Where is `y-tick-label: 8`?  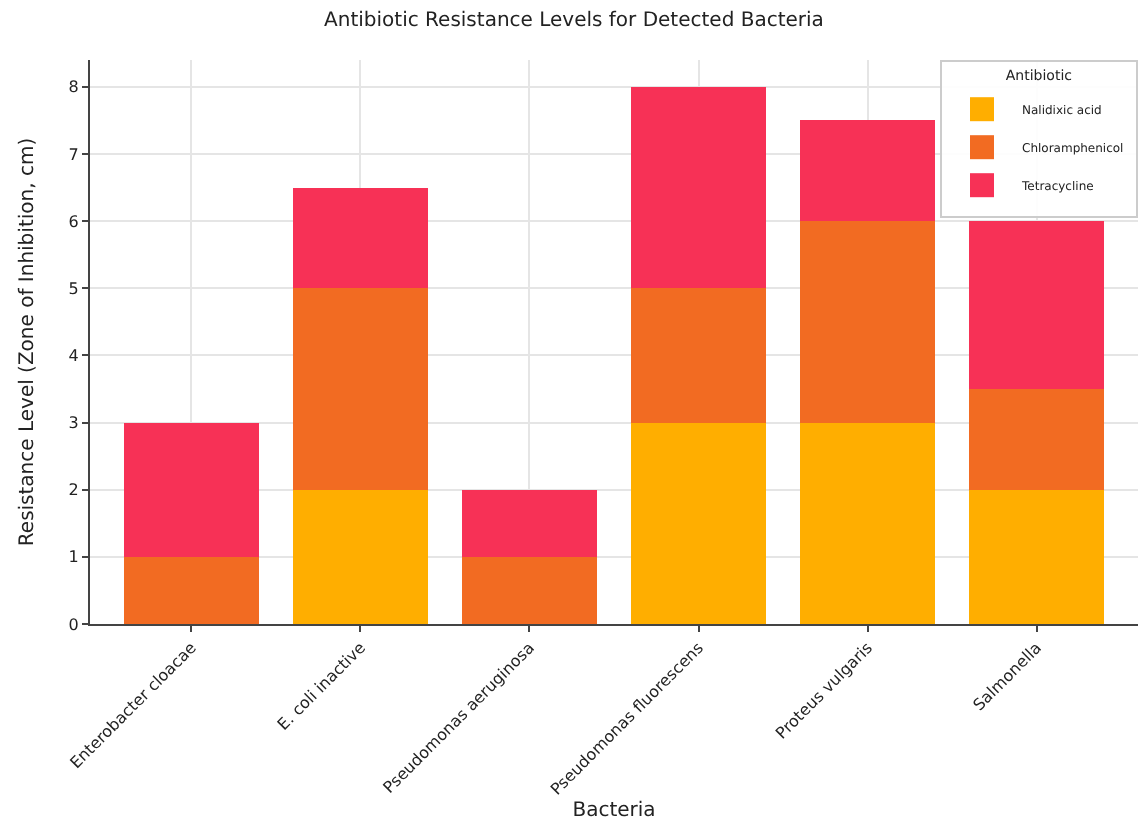 y-tick-label: 8 is located at coordinates (73, 87).